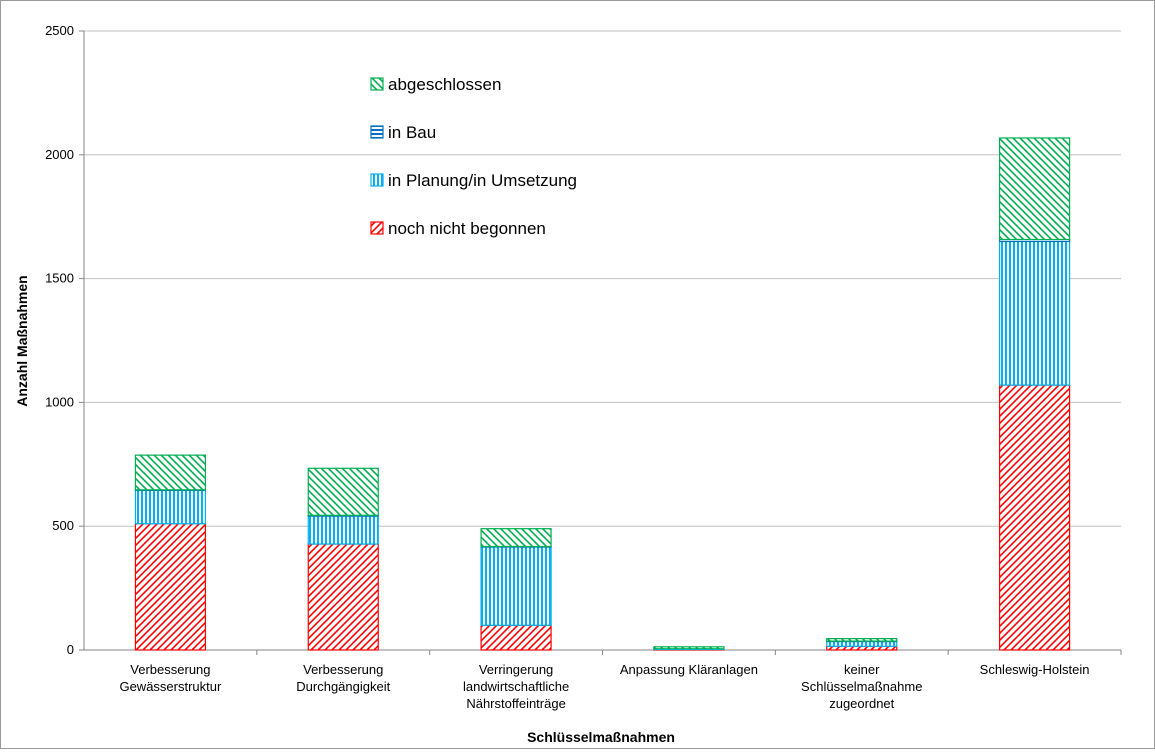 The width and height of the screenshot is (1155, 753). I want to click on y-tick-label: 500, so click(63, 525).